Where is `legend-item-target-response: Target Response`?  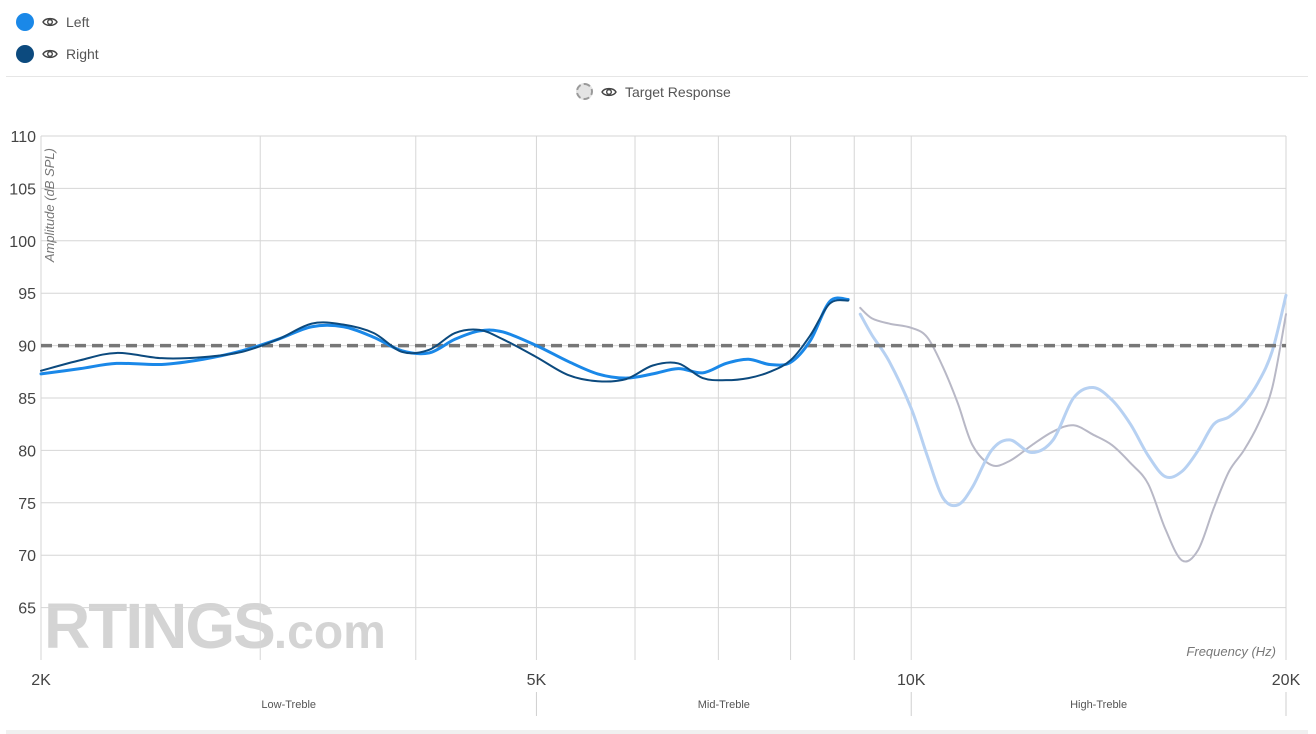 legend-item-target-response: Target Response is located at coordinates (653, 91).